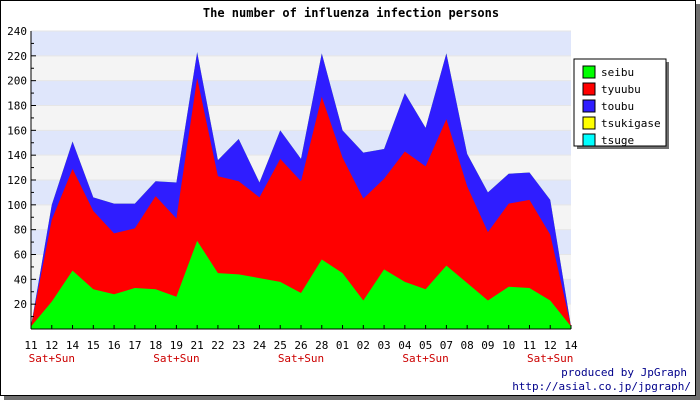  What do you see at coordinates (260, 345) in the screenshot?
I see `x-tick-label: 24` at bounding box center [260, 345].